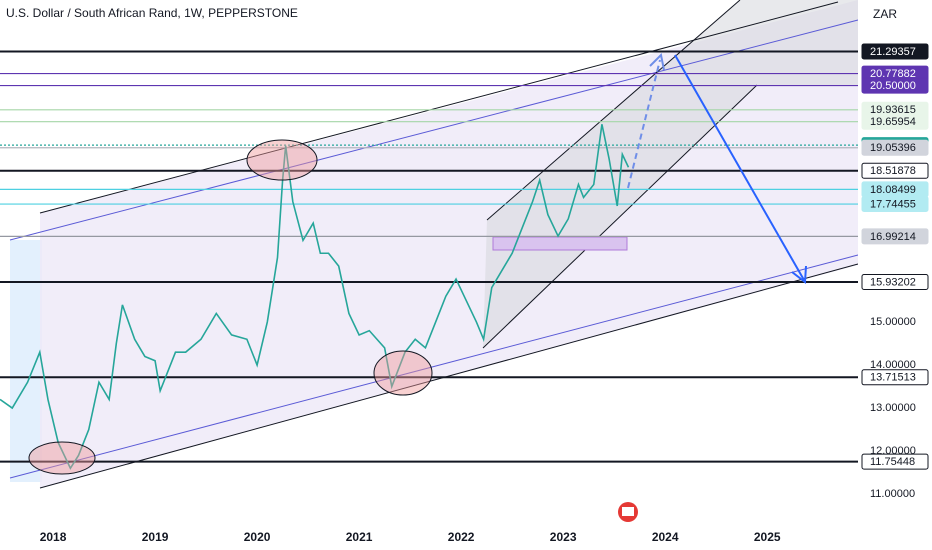 The height and width of the screenshot is (550, 932). I want to click on level-label: 19.93615, so click(893, 110).